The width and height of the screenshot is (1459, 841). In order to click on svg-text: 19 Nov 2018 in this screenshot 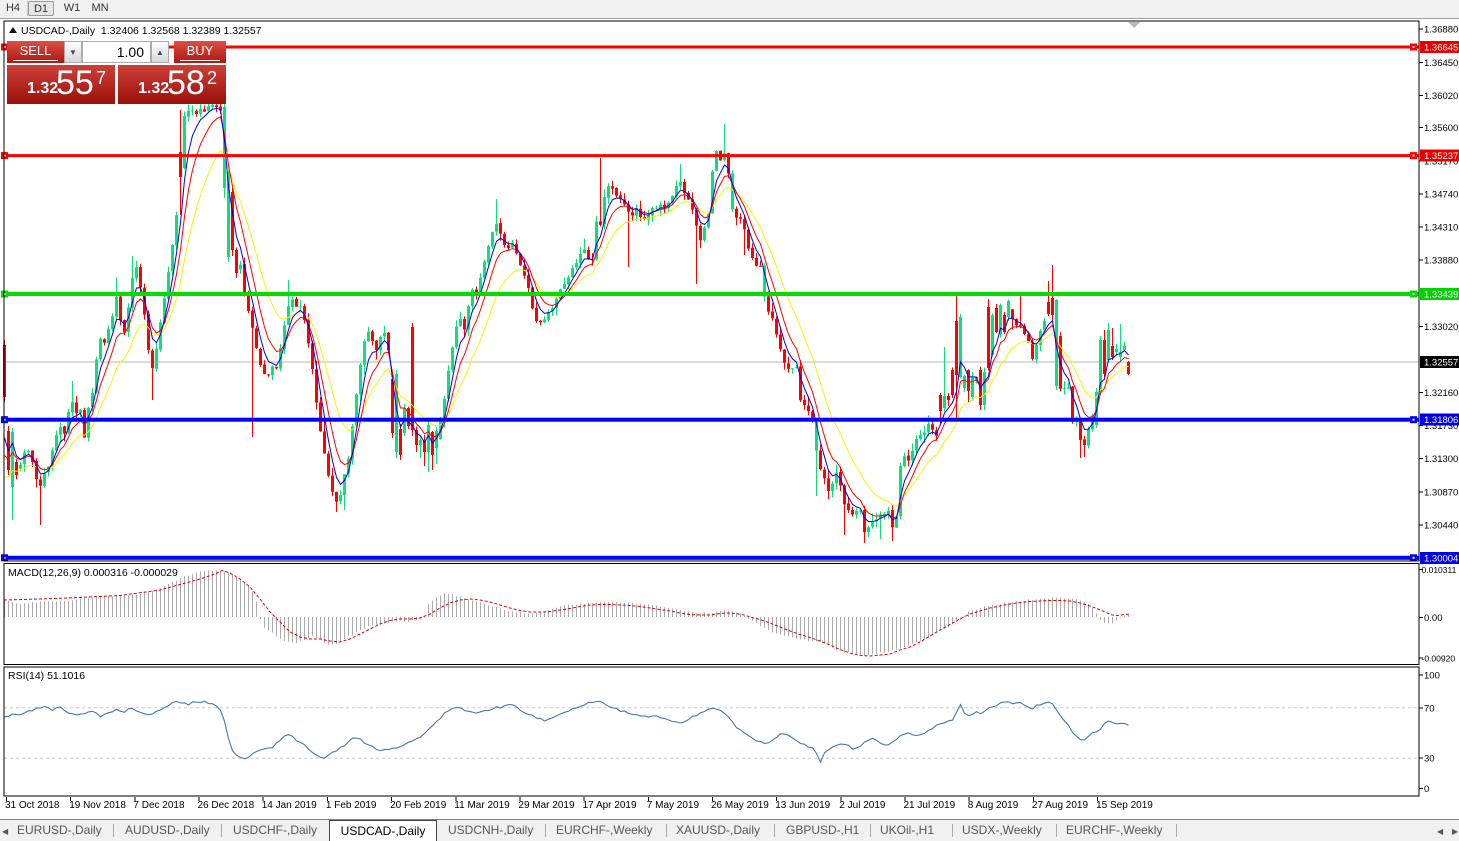, I will do `click(97, 805)`.